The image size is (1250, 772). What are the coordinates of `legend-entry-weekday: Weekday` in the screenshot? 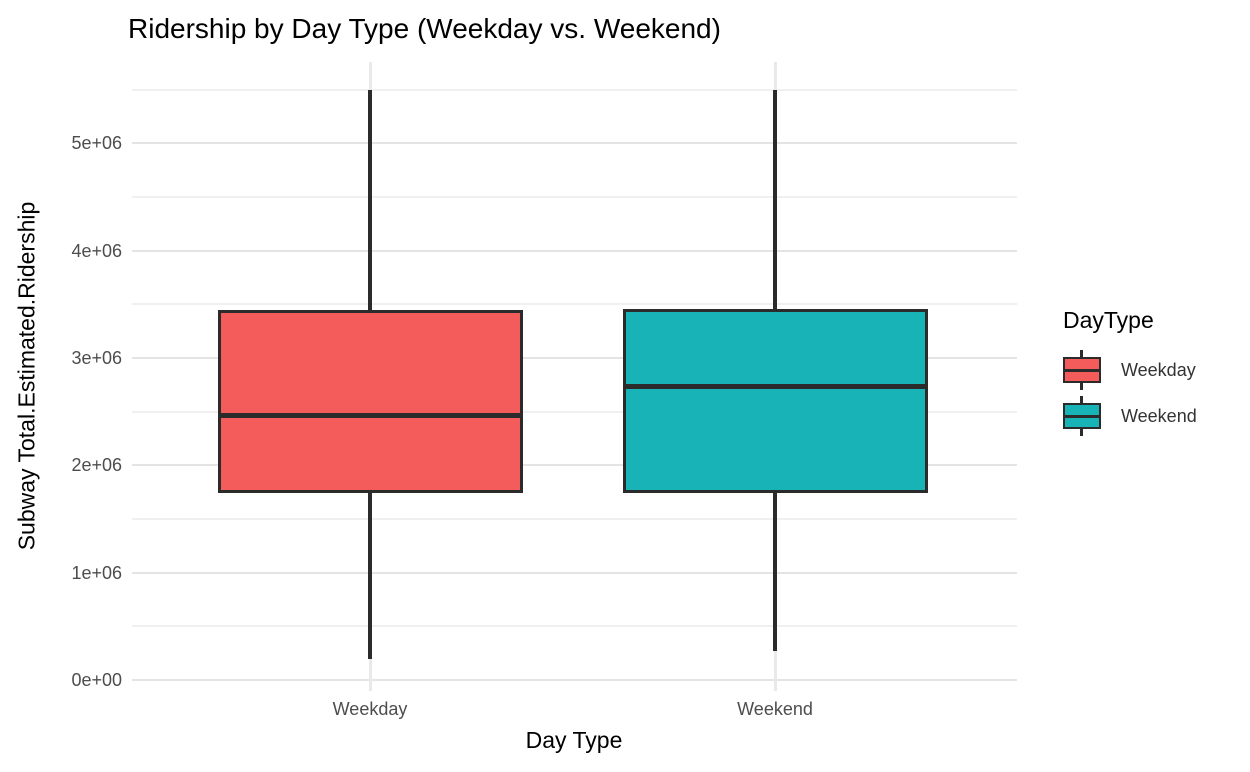 It's located at (1130, 370).